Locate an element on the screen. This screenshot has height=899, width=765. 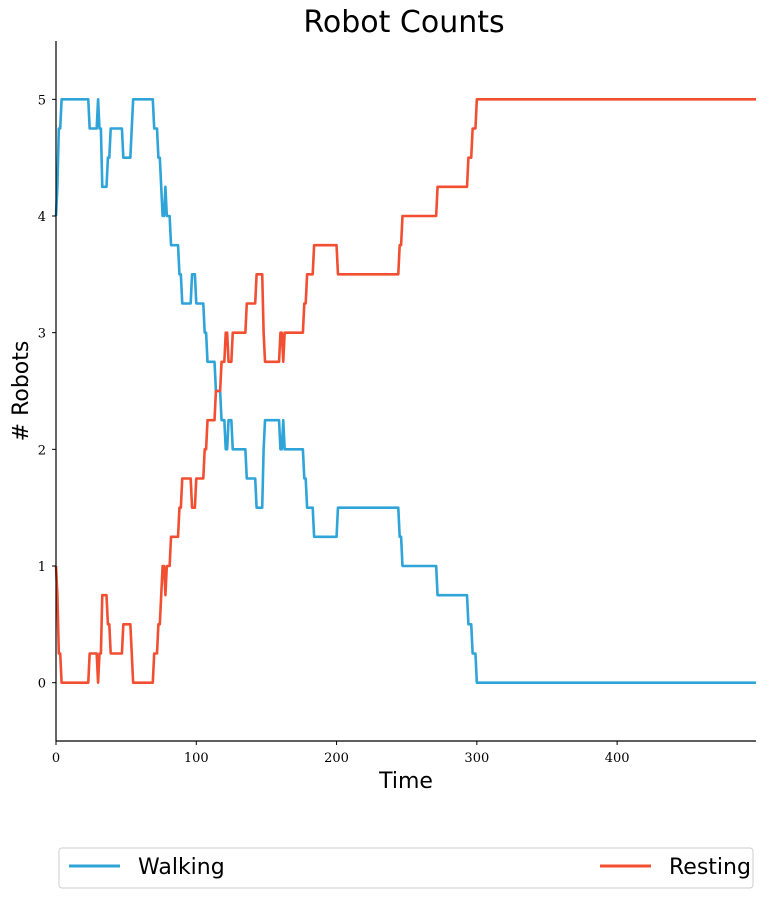
x-tick-label: 200 is located at coordinates (336, 758).